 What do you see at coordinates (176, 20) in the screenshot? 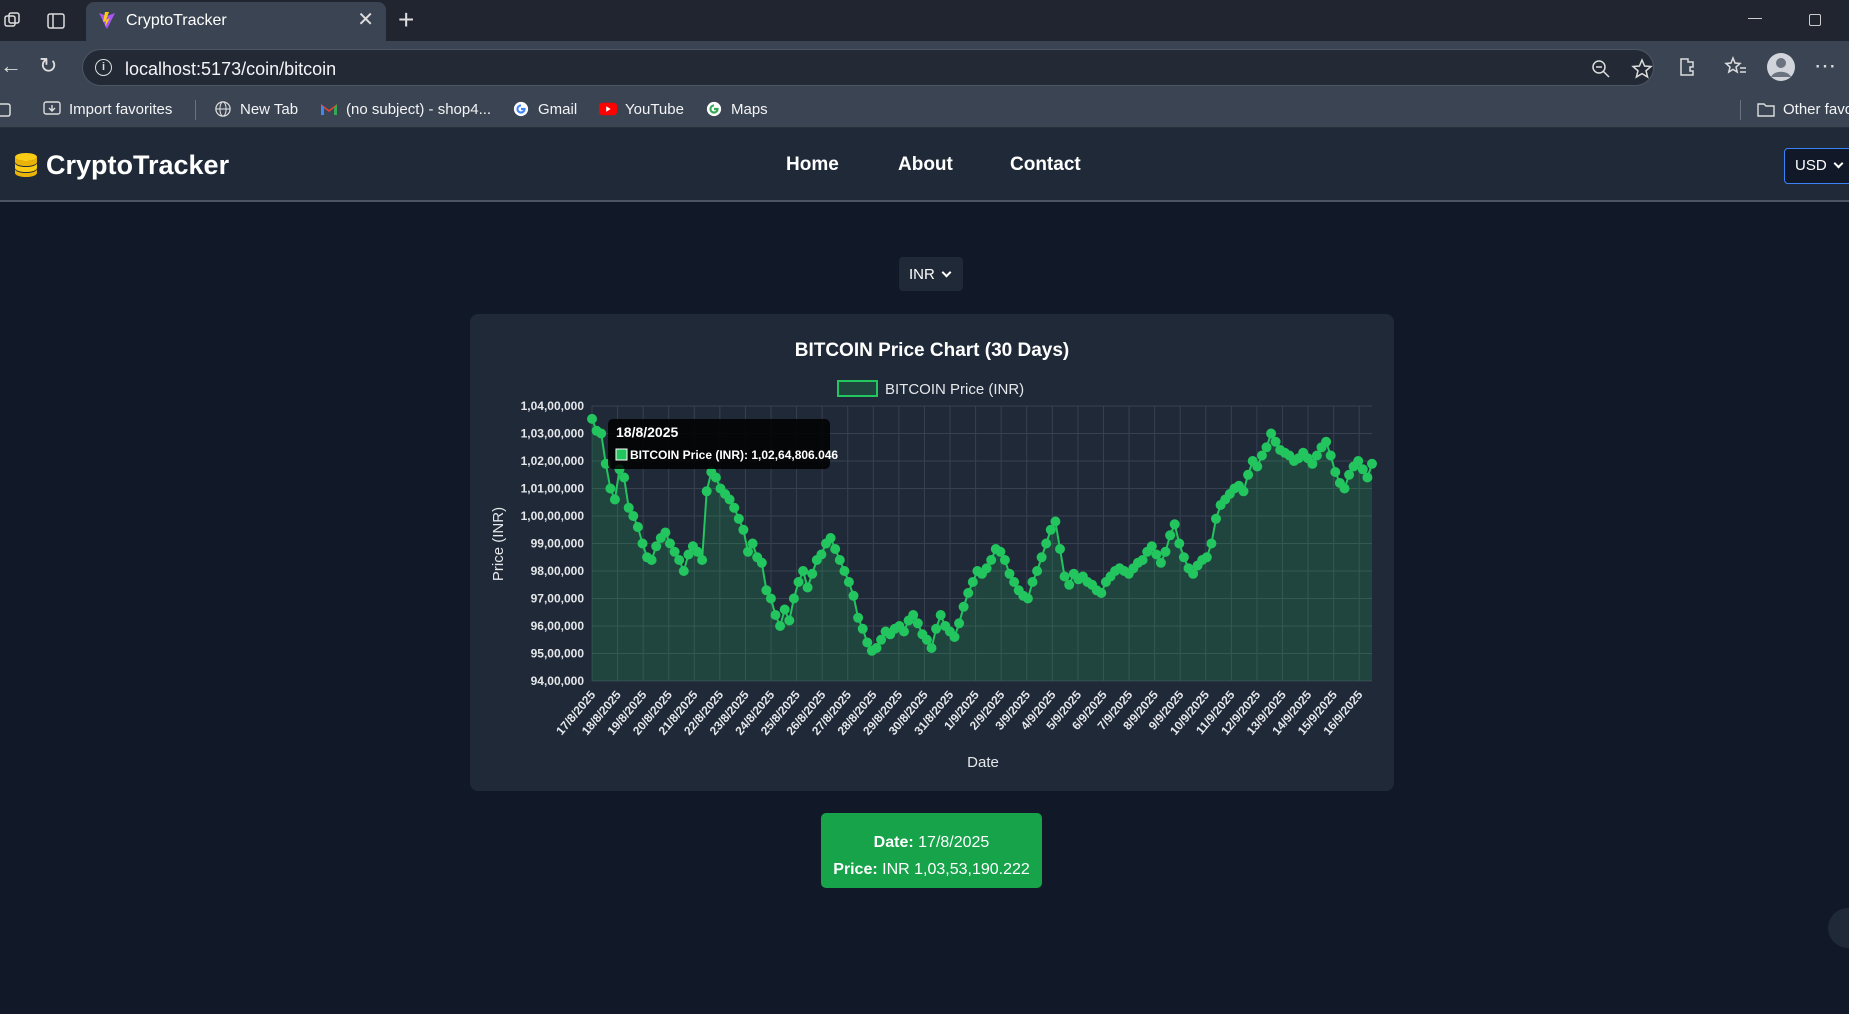
I see `tab-title: CryptoTracker` at bounding box center [176, 20].